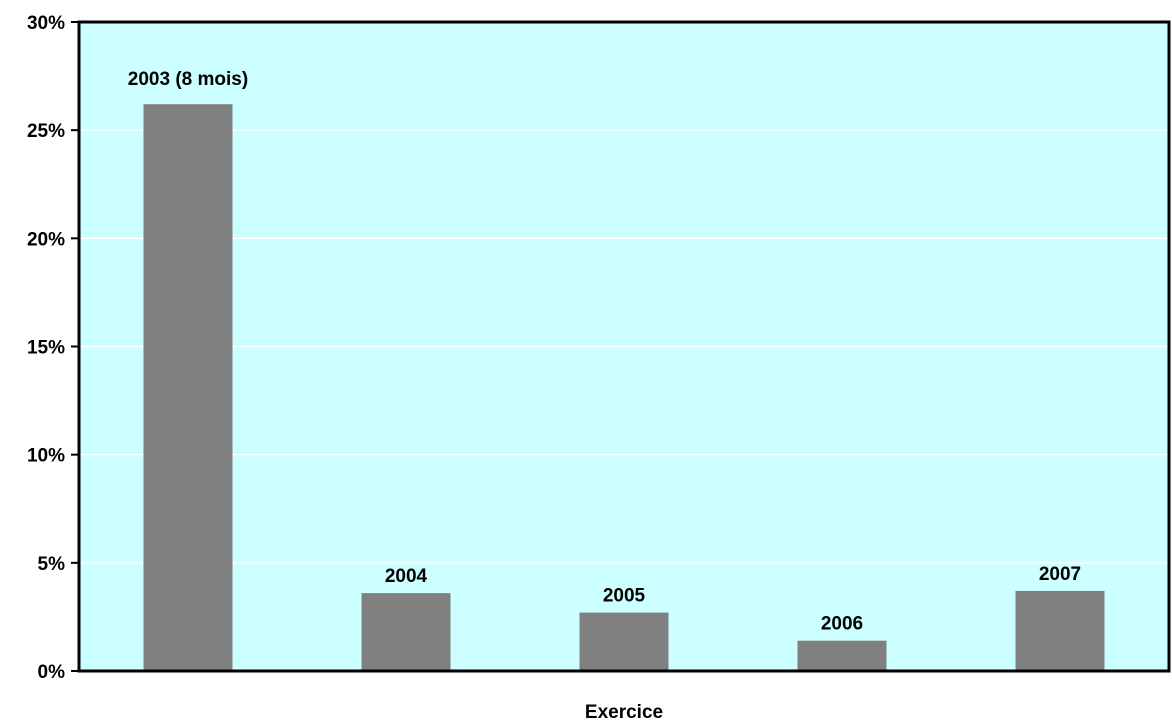 The image size is (1172, 722). Describe the element at coordinates (46, 348) in the screenshot. I see `y-tick-label: 15%` at that location.